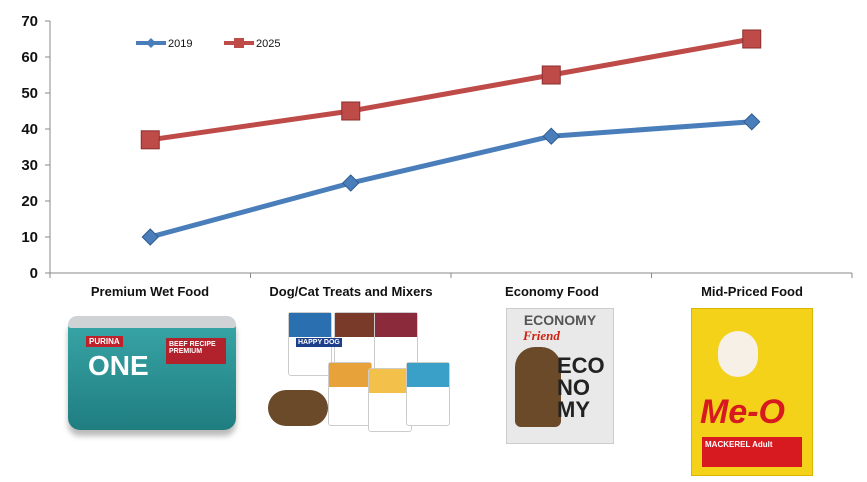  Describe the element at coordinates (196, 351) in the screenshot. I see `wet-food-label: BEEF RECIPE PREMIUM` at that location.